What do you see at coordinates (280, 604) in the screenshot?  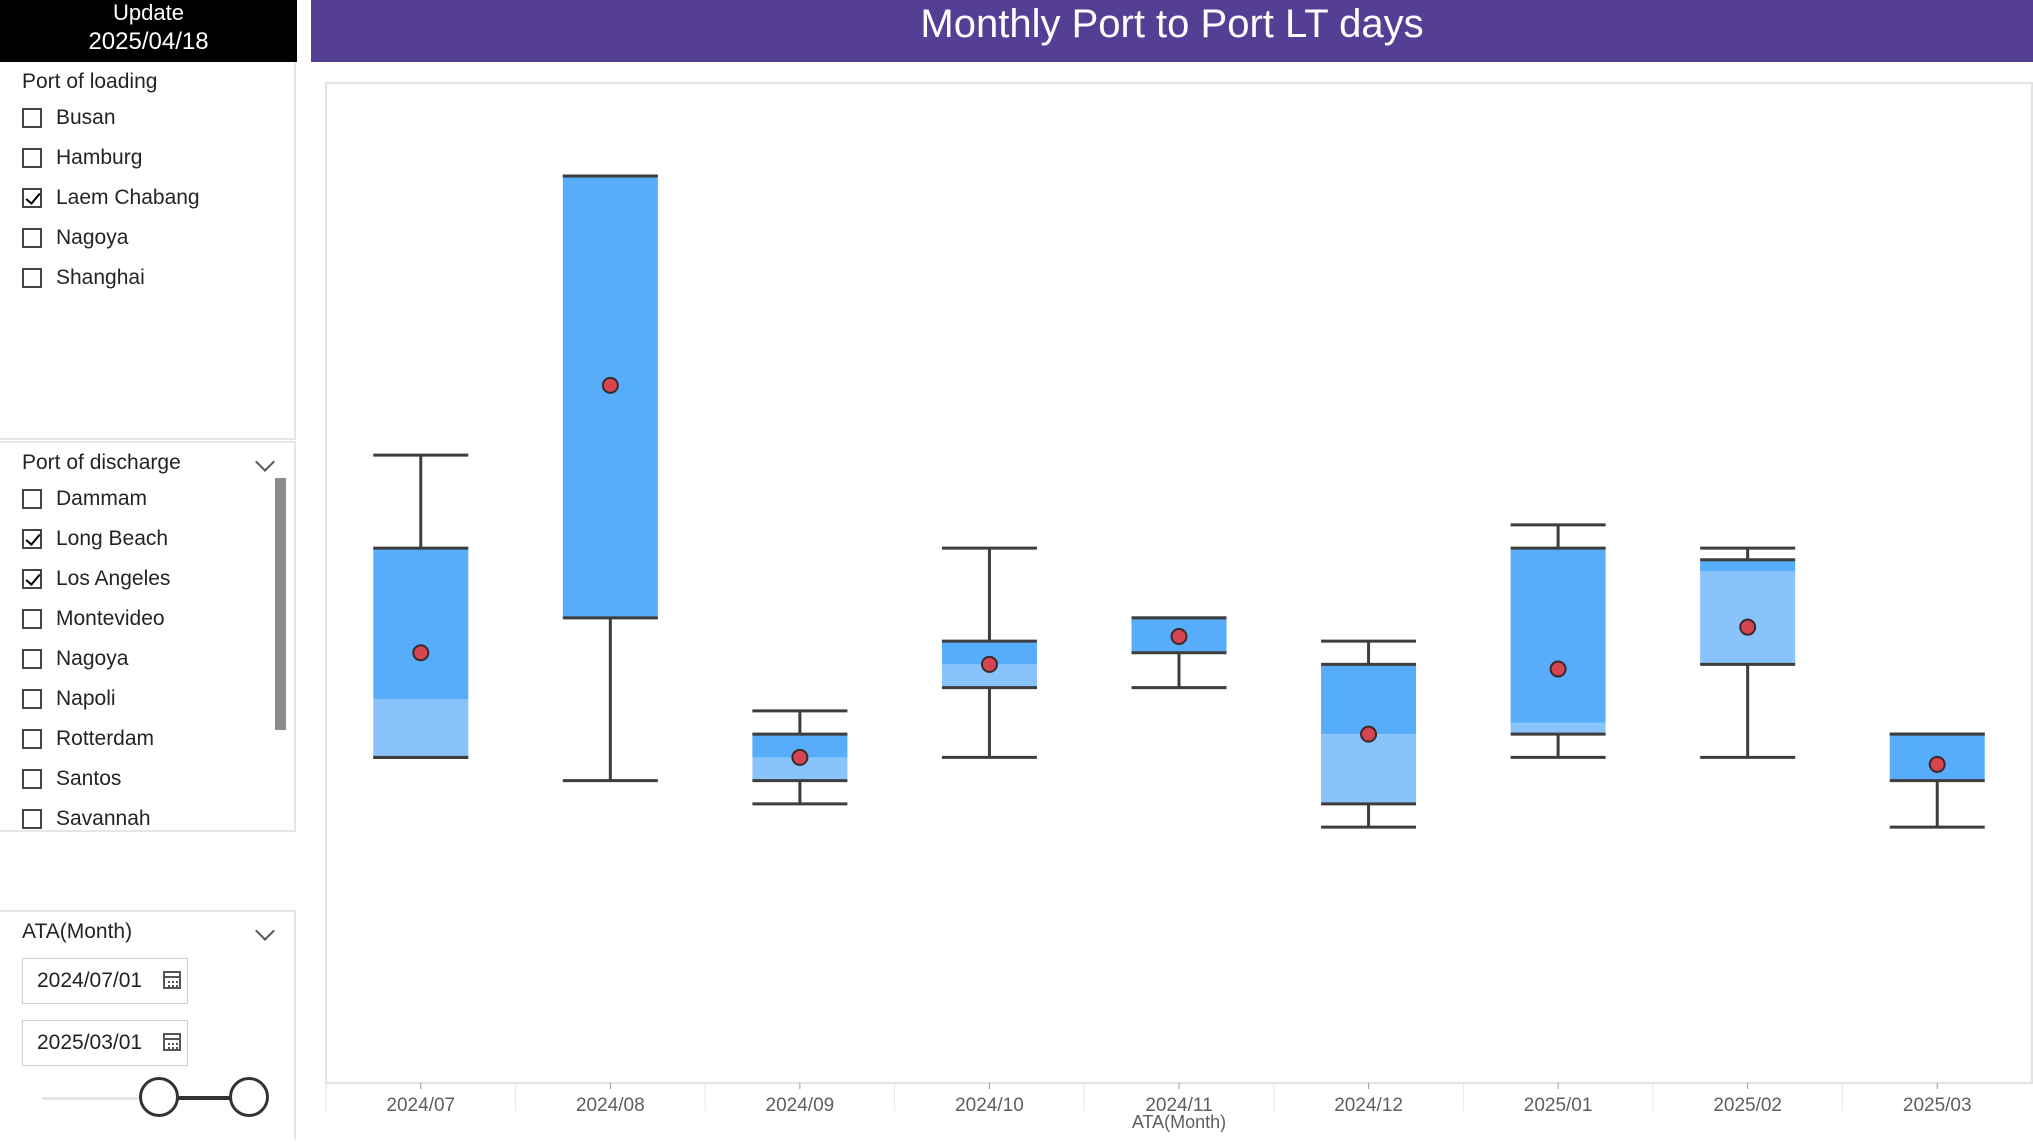 I see `discharge-scrollbar` at bounding box center [280, 604].